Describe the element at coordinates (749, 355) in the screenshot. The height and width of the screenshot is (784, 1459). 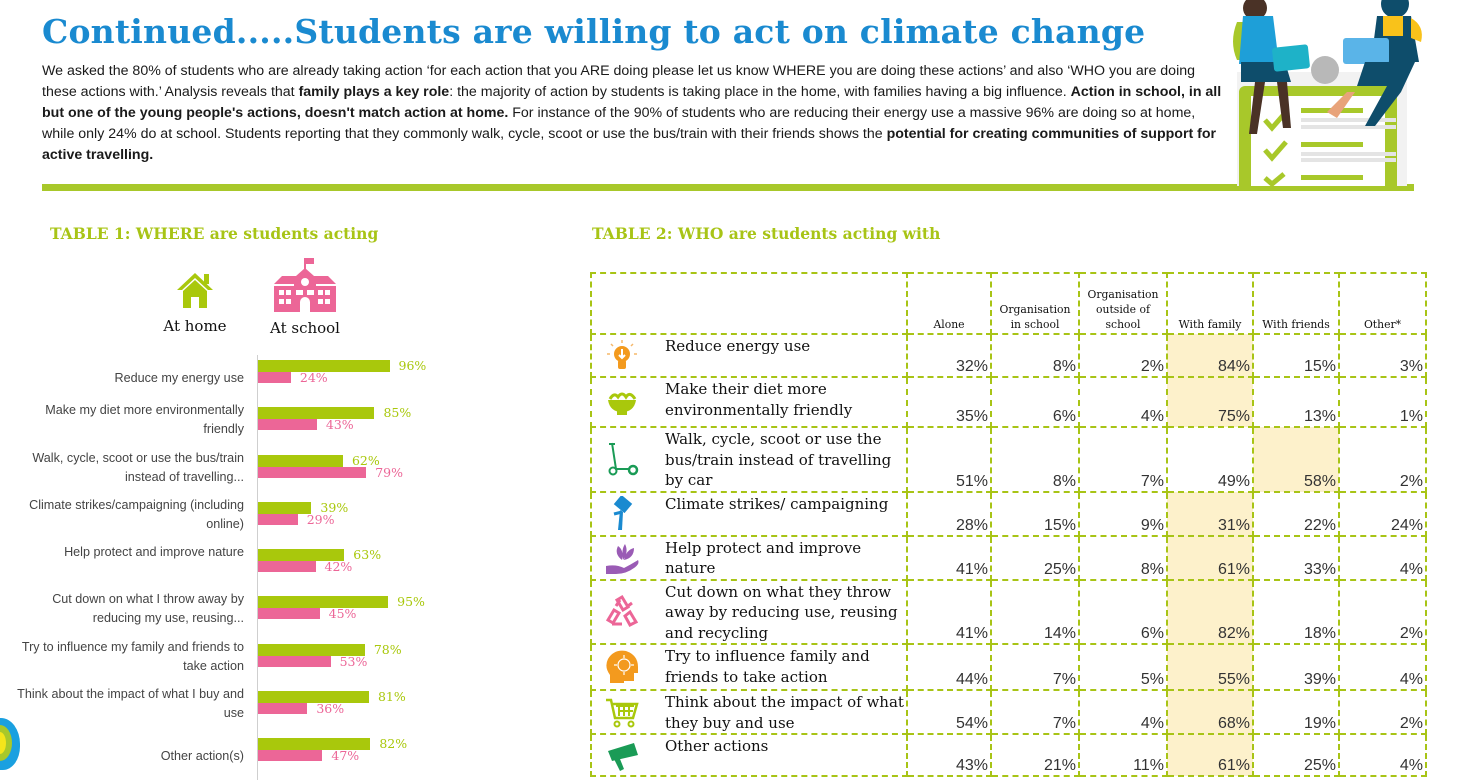
I see `action-cell: Reduce energy use` at that location.